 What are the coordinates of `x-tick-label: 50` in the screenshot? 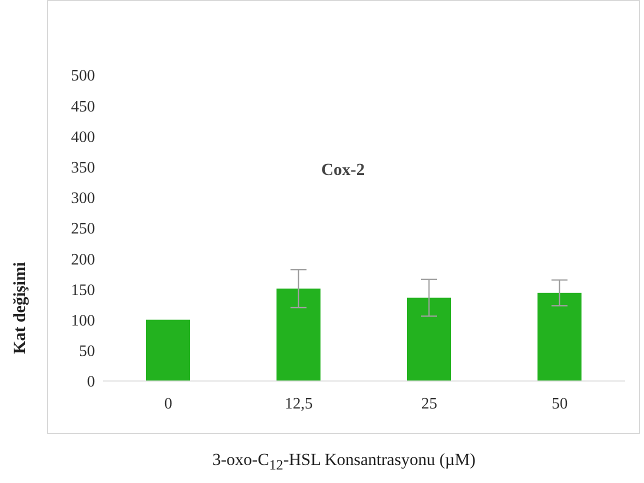 It's located at (560, 403).